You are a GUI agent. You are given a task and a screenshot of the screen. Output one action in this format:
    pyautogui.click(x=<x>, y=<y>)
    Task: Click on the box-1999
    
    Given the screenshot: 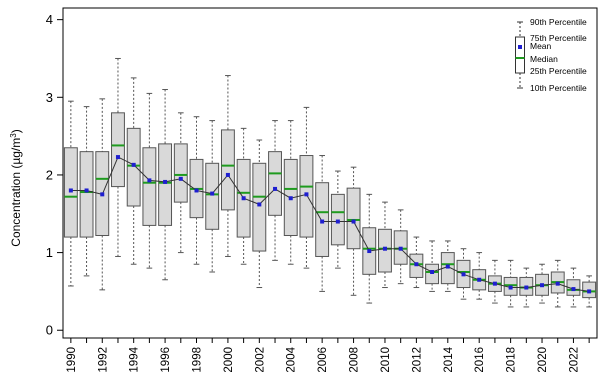 What is the action you would take?
    pyautogui.click(x=212, y=196)
    